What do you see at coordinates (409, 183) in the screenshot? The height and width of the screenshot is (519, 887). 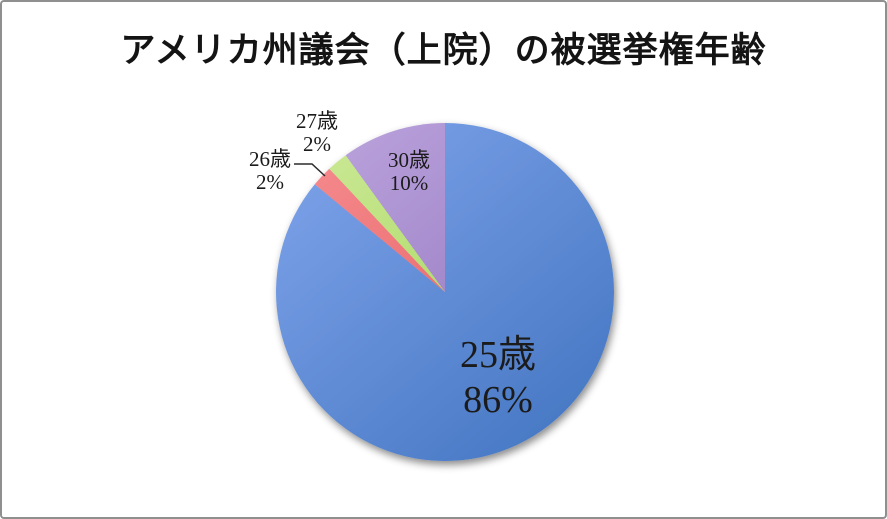 I see `slice-label-30-pct: 10%` at bounding box center [409, 183].